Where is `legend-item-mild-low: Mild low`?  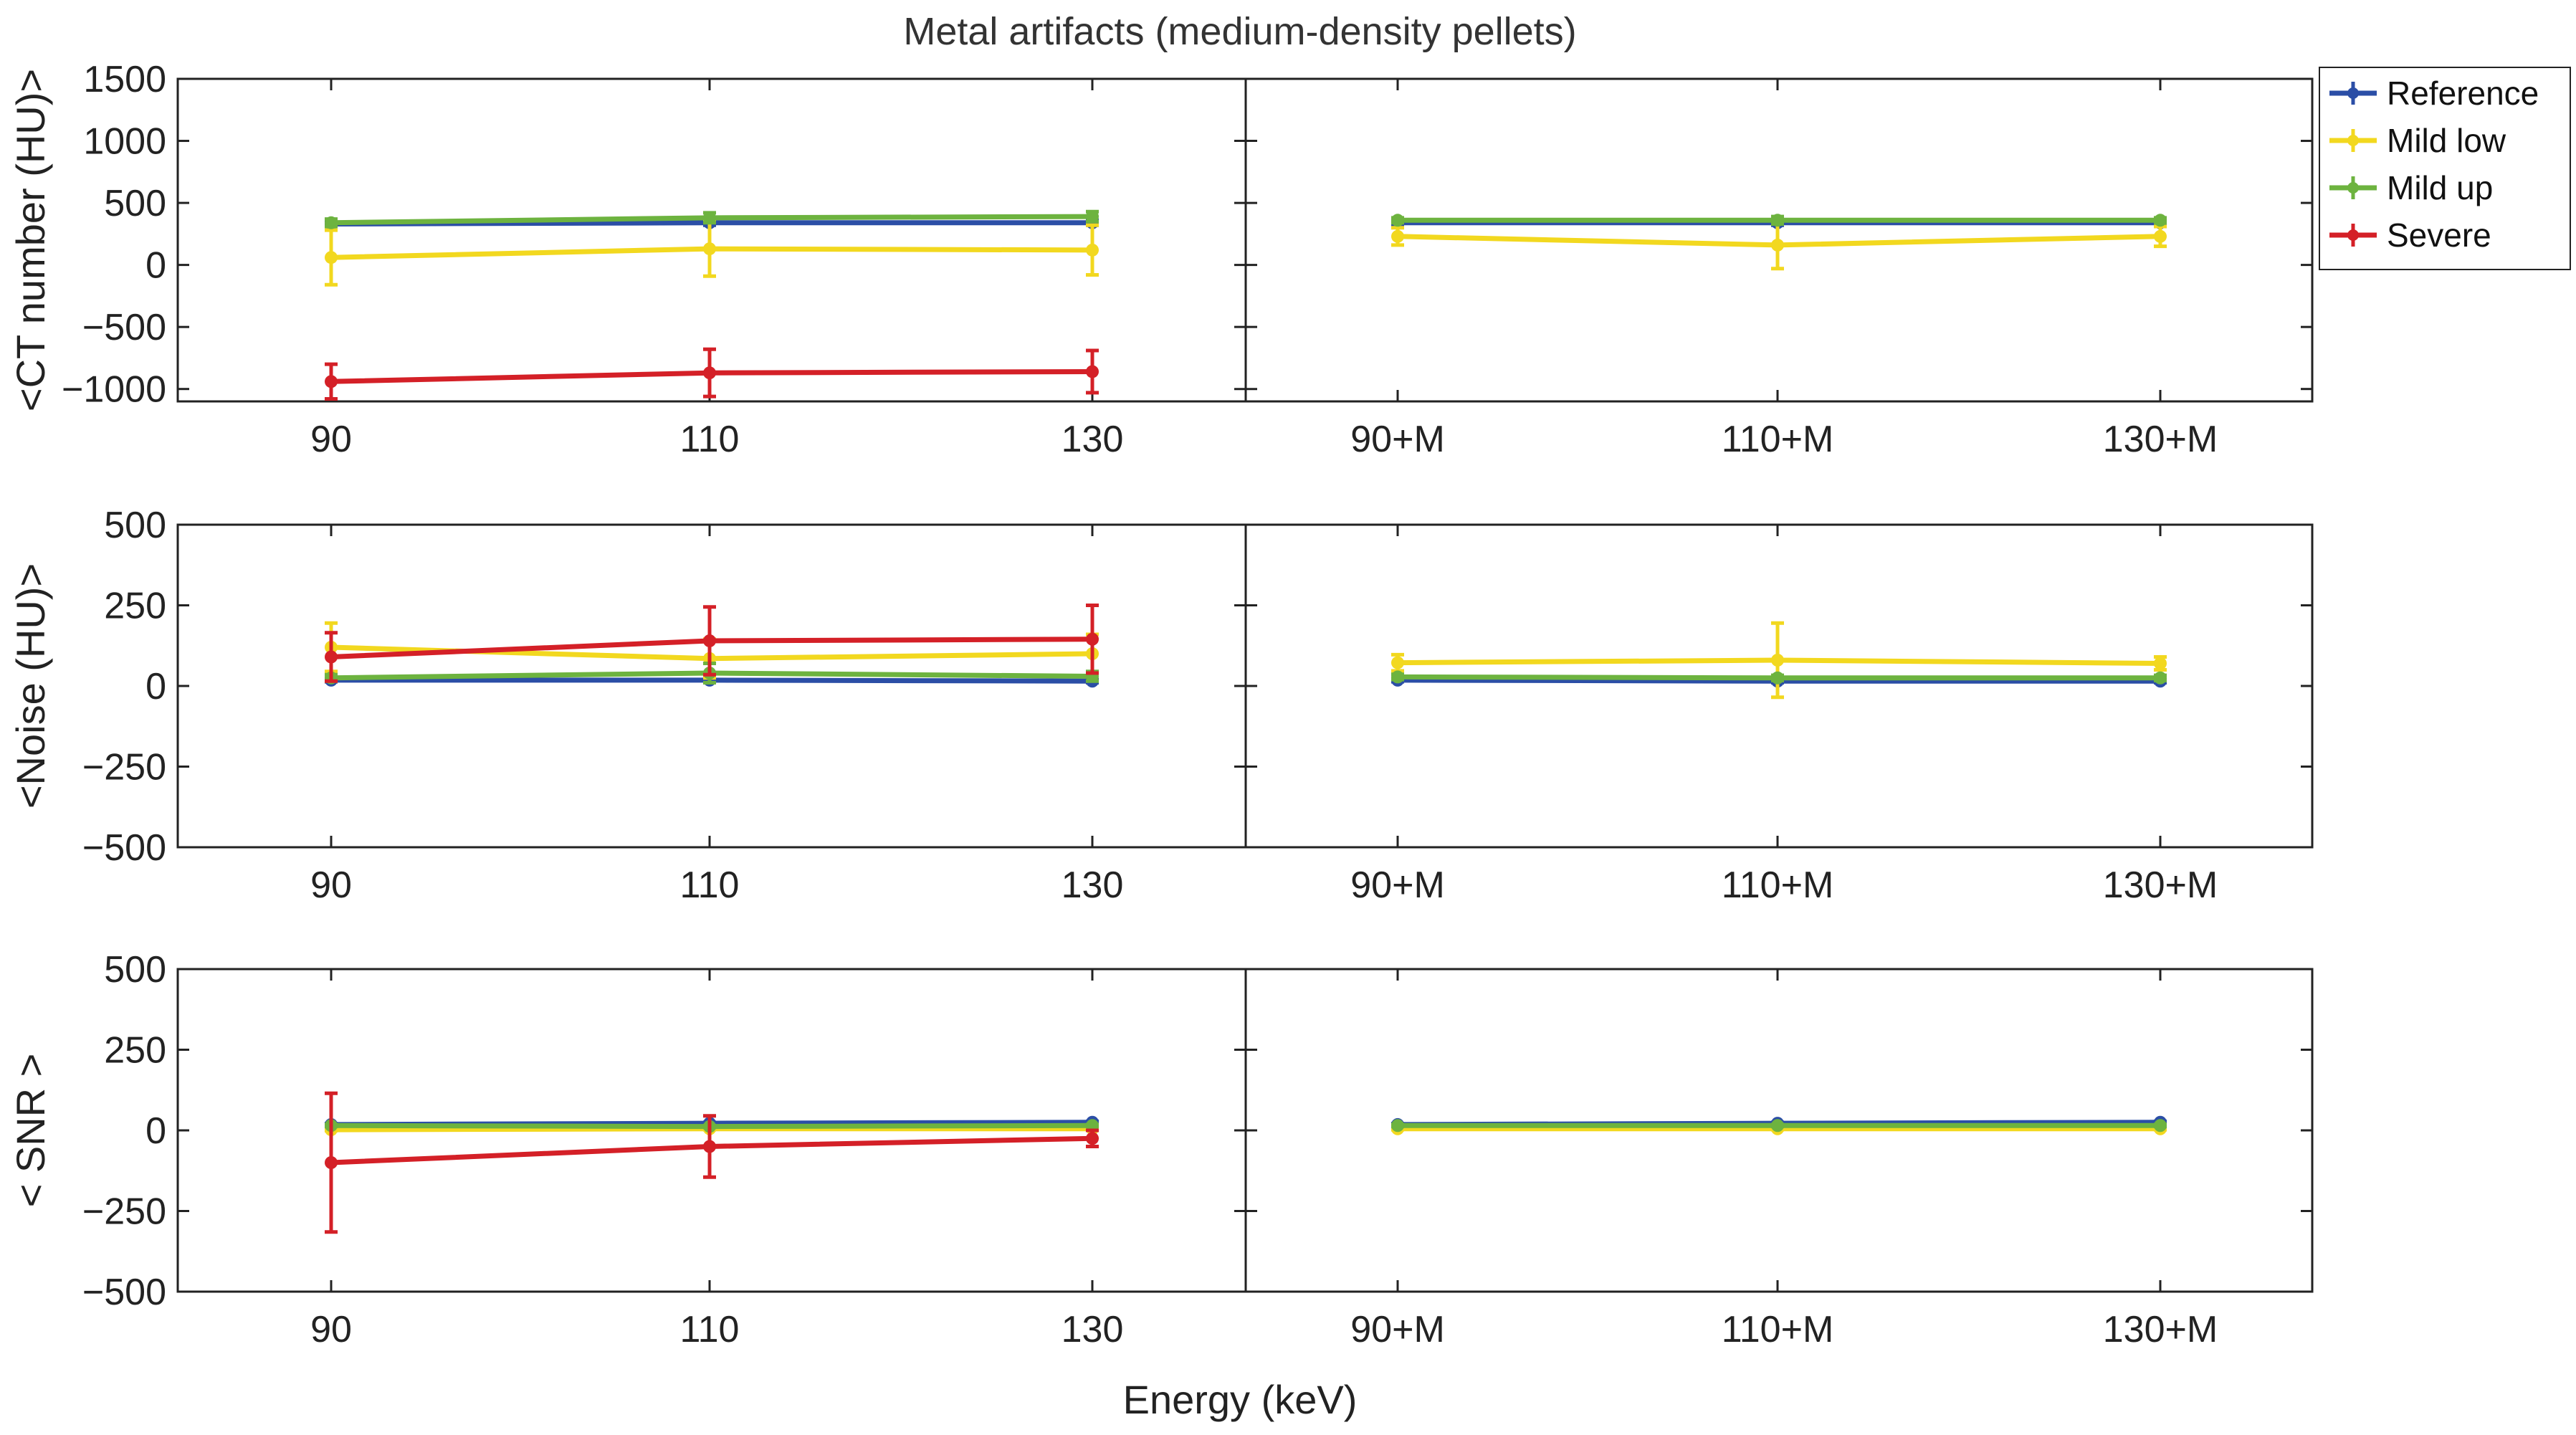
legend-item-mild-low: Mild low is located at coordinates (2417, 140).